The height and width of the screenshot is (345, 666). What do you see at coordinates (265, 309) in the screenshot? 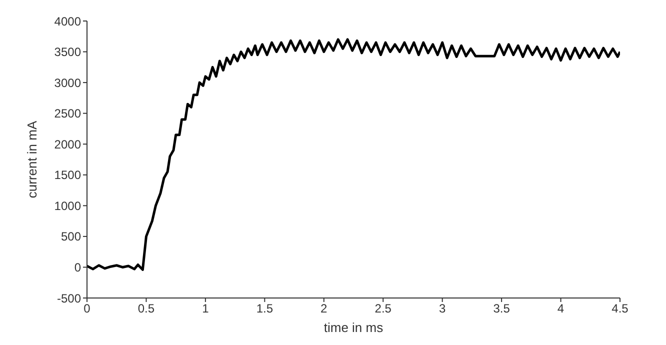
I see `x-tick-label: 1.5` at bounding box center [265, 309].